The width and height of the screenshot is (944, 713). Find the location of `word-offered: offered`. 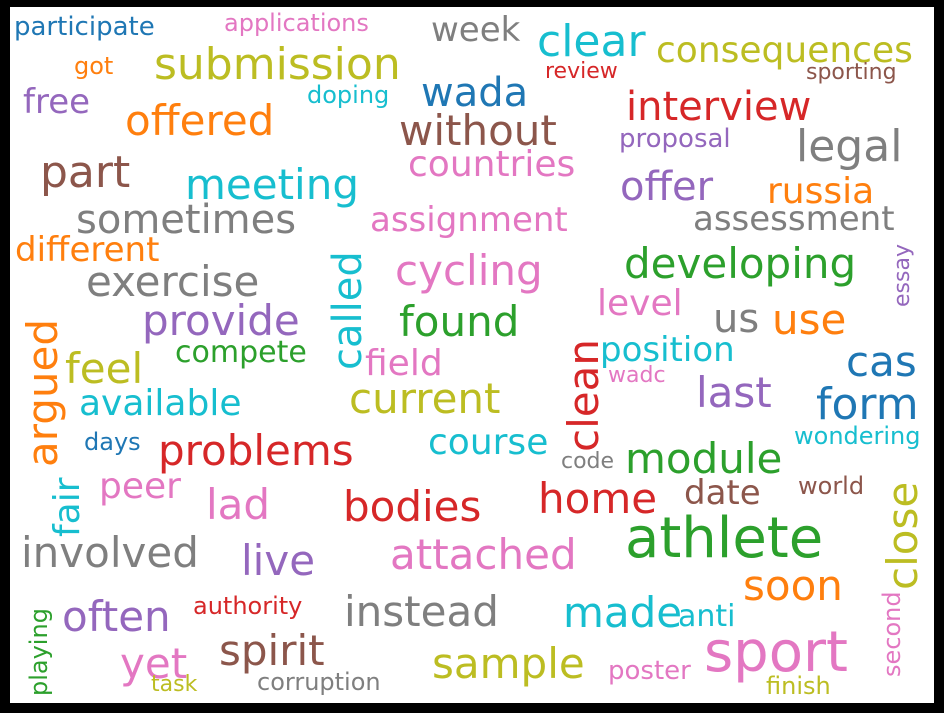

word-offered: offered is located at coordinates (200, 120).